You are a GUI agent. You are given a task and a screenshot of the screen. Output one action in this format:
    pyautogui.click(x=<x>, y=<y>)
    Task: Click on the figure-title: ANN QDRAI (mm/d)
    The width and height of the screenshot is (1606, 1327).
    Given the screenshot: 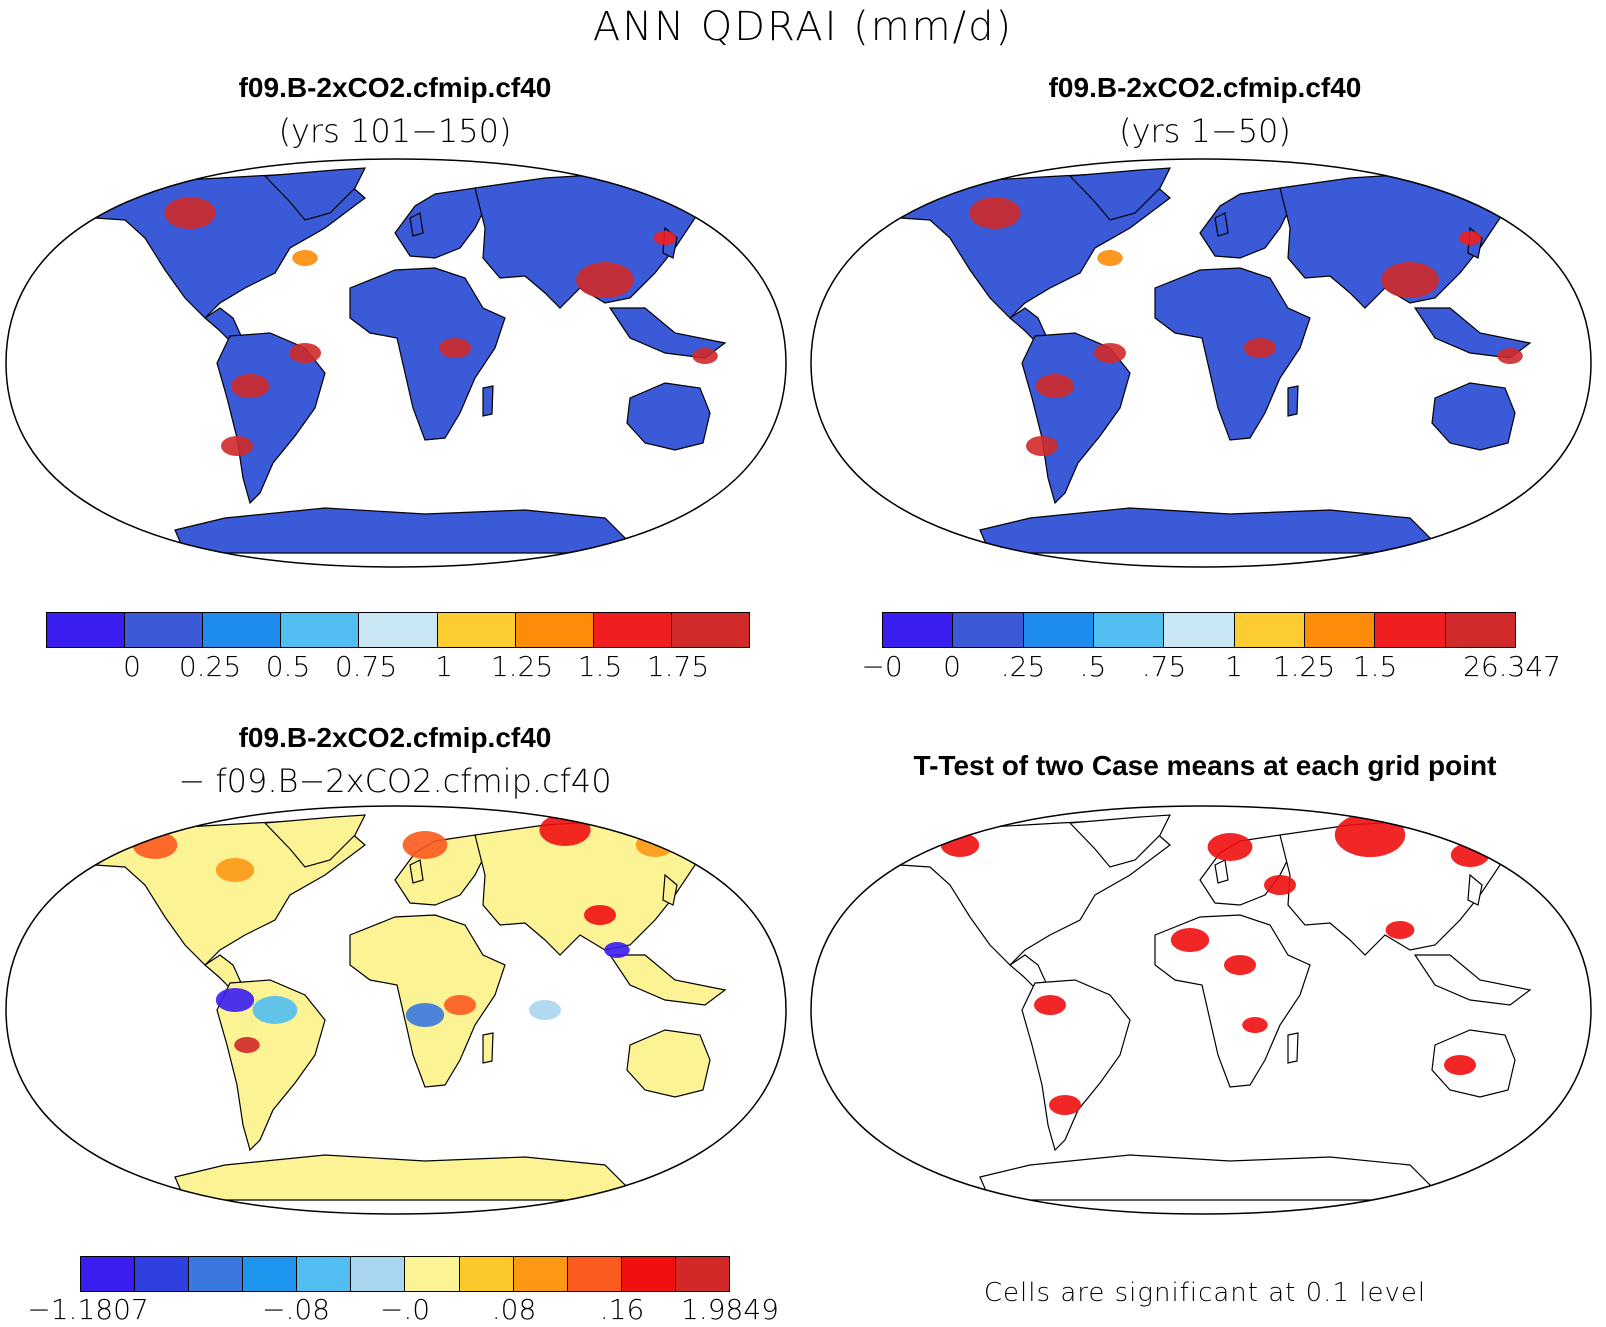 What is the action you would take?
    pyautogui.click(x=803, y=27)
    